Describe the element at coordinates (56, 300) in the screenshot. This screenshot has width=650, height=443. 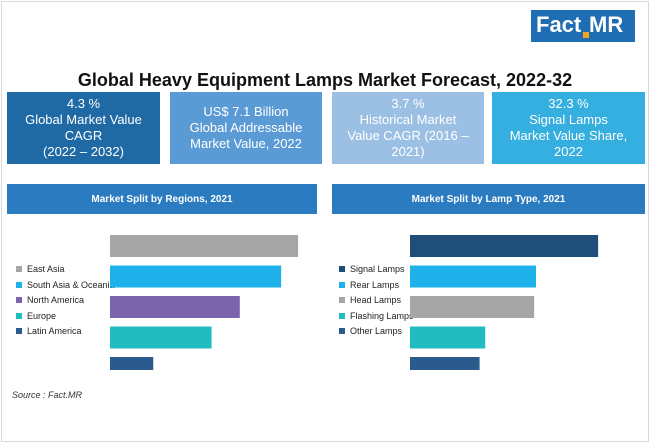
I see `region-legend-label: North America` at that location.